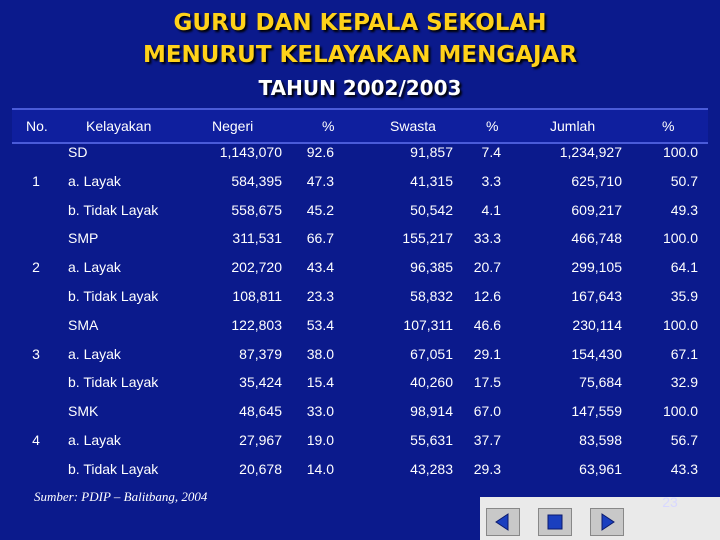 This screenshot has width=720, height=540. What do you see at coordinates (36, 180) in the screenshot?
I see `group-number: 1` at bounding box center [36, 180].